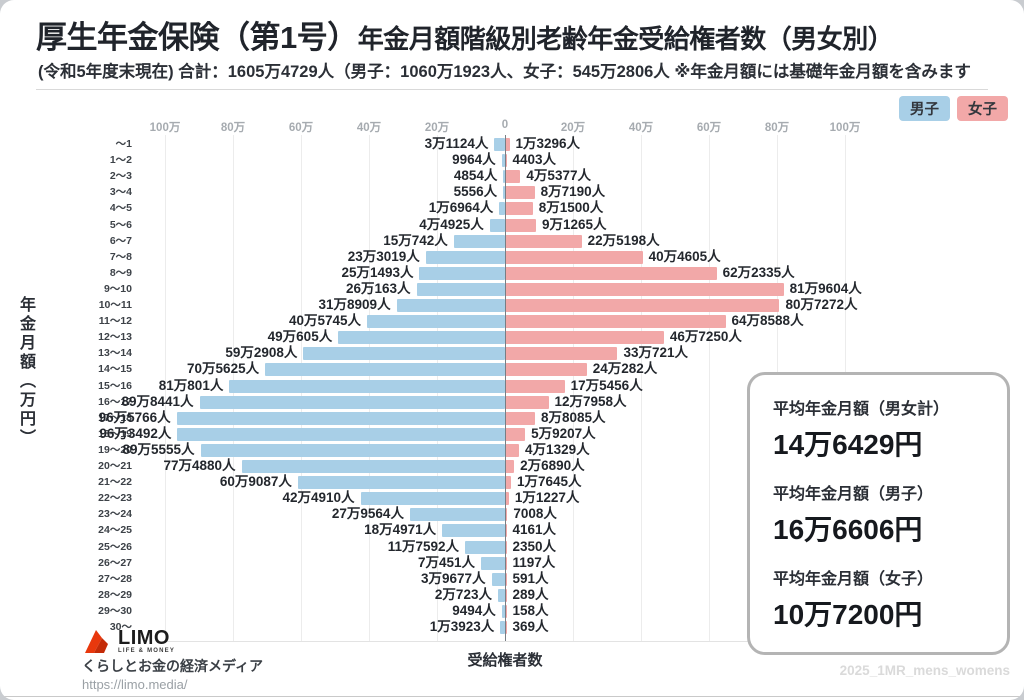  I want to click on limo-logo: LIMO LIFE & MONEY, so click(129, 641).